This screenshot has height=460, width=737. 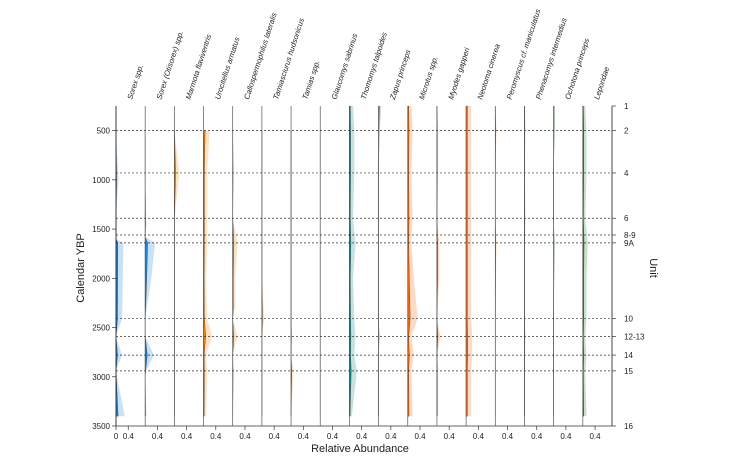 I want to click on taxon-label: Marmota flaviventris, so click(x=199, y=67).